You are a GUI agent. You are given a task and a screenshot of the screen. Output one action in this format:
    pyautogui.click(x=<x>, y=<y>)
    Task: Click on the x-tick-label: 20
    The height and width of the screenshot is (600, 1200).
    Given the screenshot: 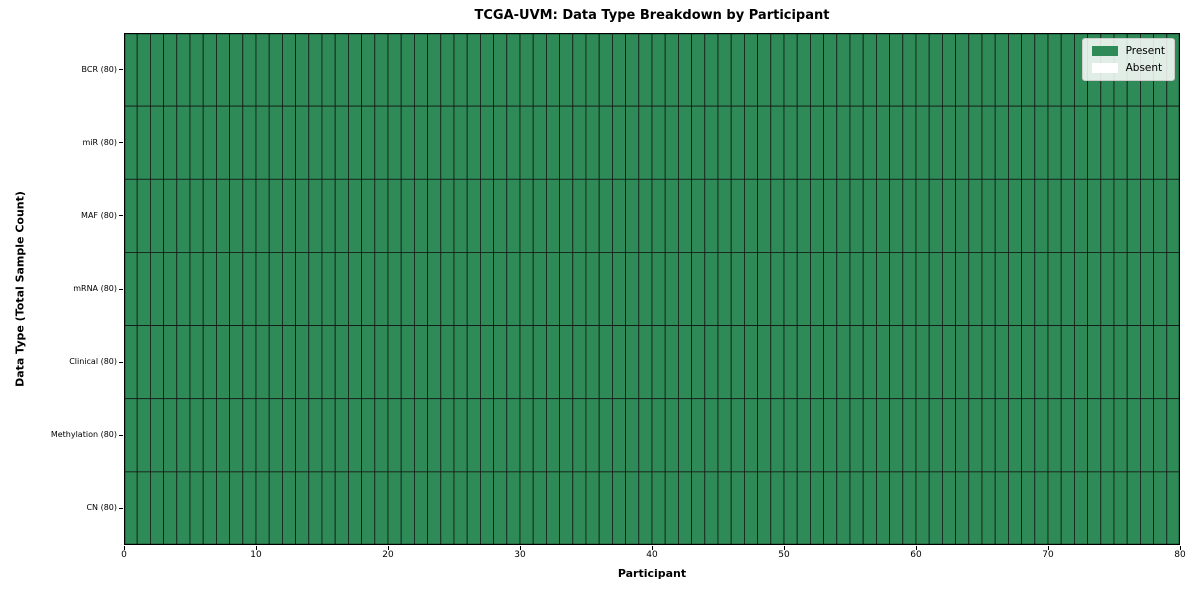 What is the action you would take?
    pyautogui.click(x=388, y=555)
    